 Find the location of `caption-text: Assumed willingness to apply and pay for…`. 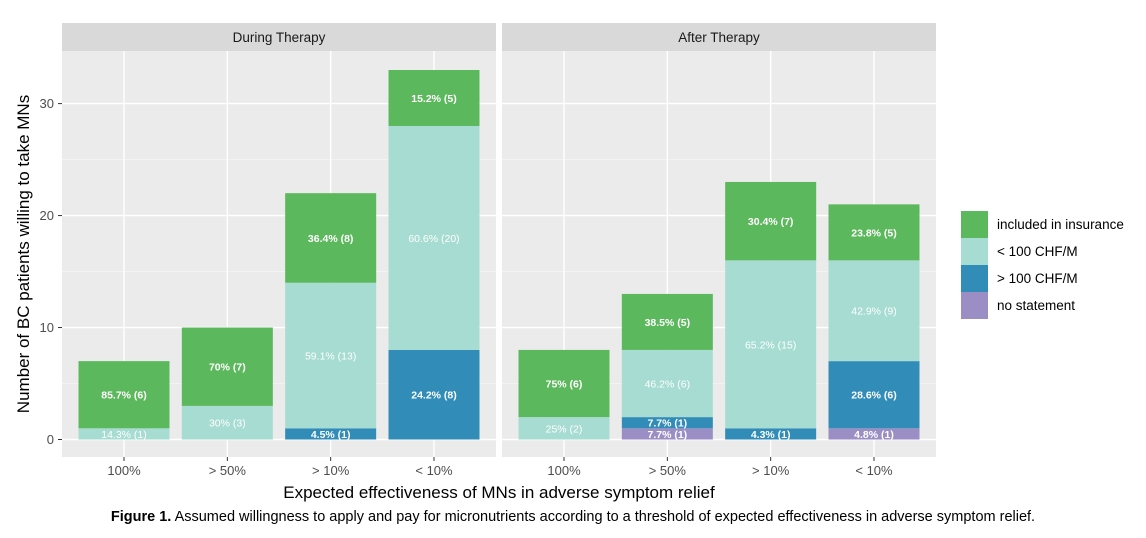

caption-text: Assumed willingness to apply and pay for… is located at coordinates (603, 517).